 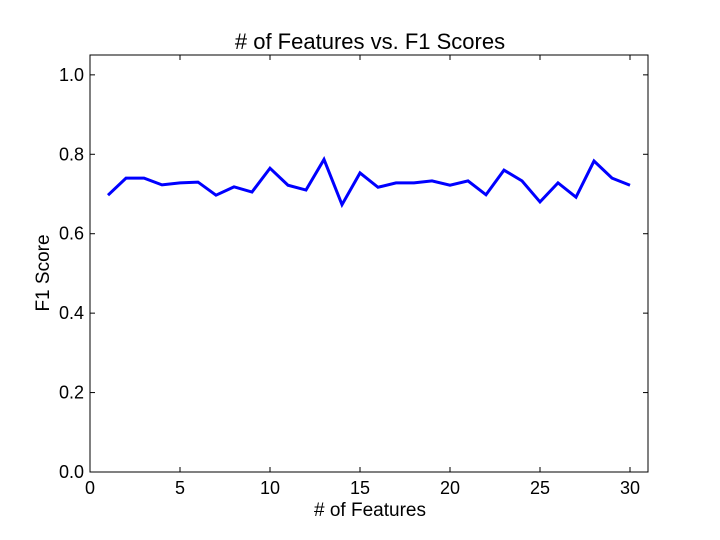 What do you see at coordinates (270, 488) in the screenshot?
I see `x-tick-label: 10` at bounding box center [270, 488].